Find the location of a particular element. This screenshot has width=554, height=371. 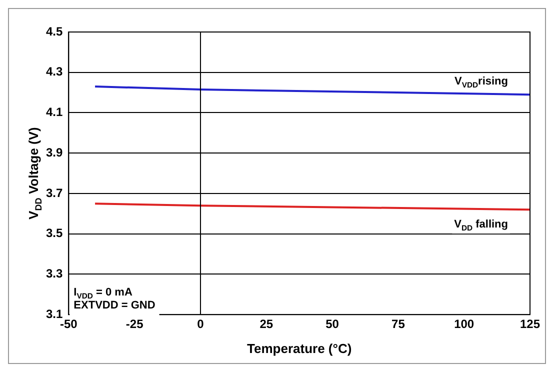

x-tick-label: 25 is located at coordinates (267, 324).